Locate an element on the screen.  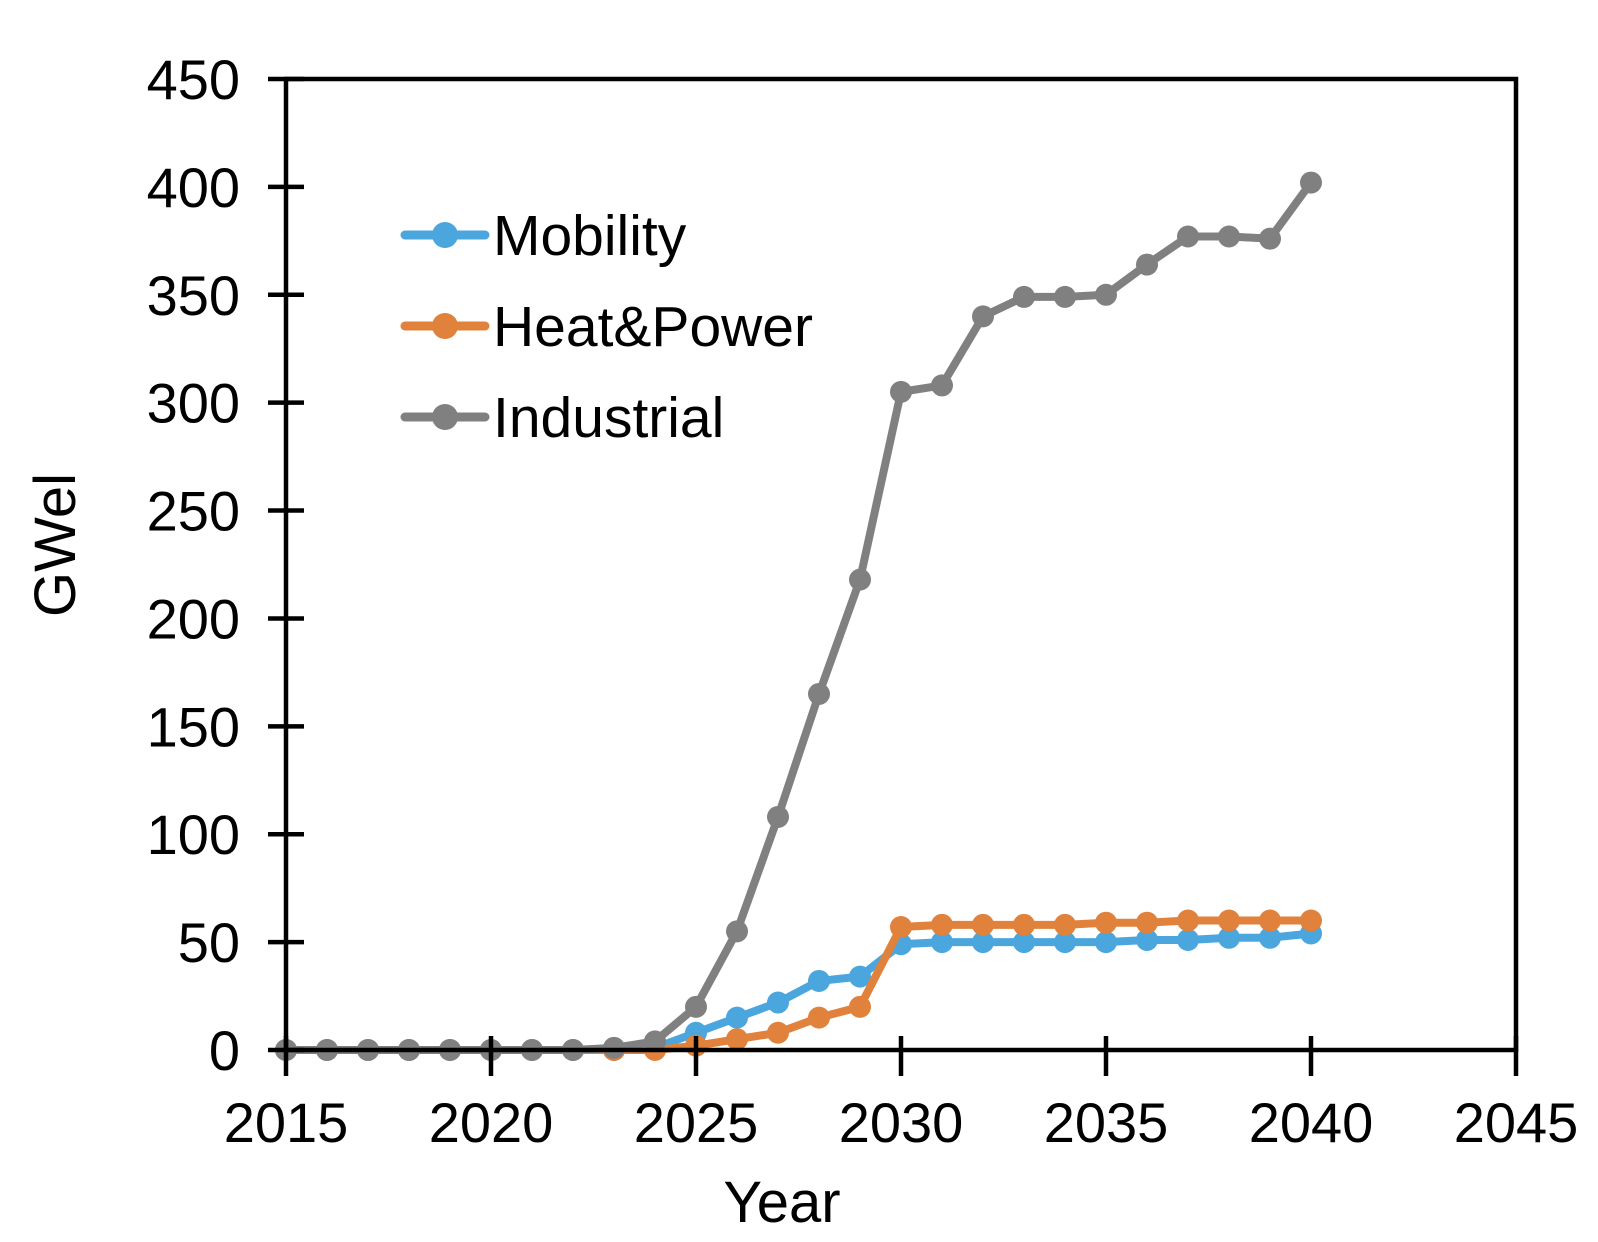
x-tick-label: 2030 is located at coordinates (901, 1122).